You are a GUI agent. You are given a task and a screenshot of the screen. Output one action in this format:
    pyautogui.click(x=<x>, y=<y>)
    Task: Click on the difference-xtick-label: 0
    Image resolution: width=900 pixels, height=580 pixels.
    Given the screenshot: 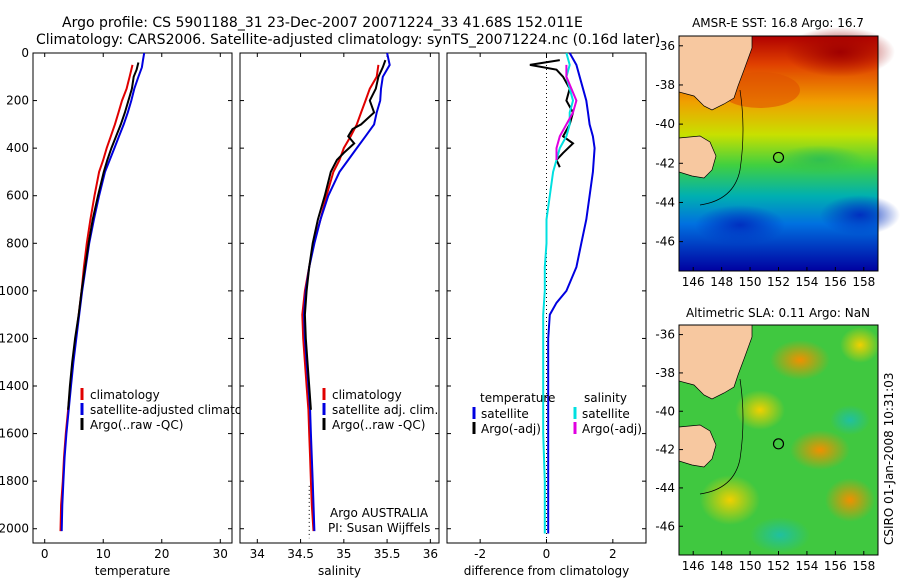 What is the action you would take?
    pyautogui.click(x=547, y=554)
    